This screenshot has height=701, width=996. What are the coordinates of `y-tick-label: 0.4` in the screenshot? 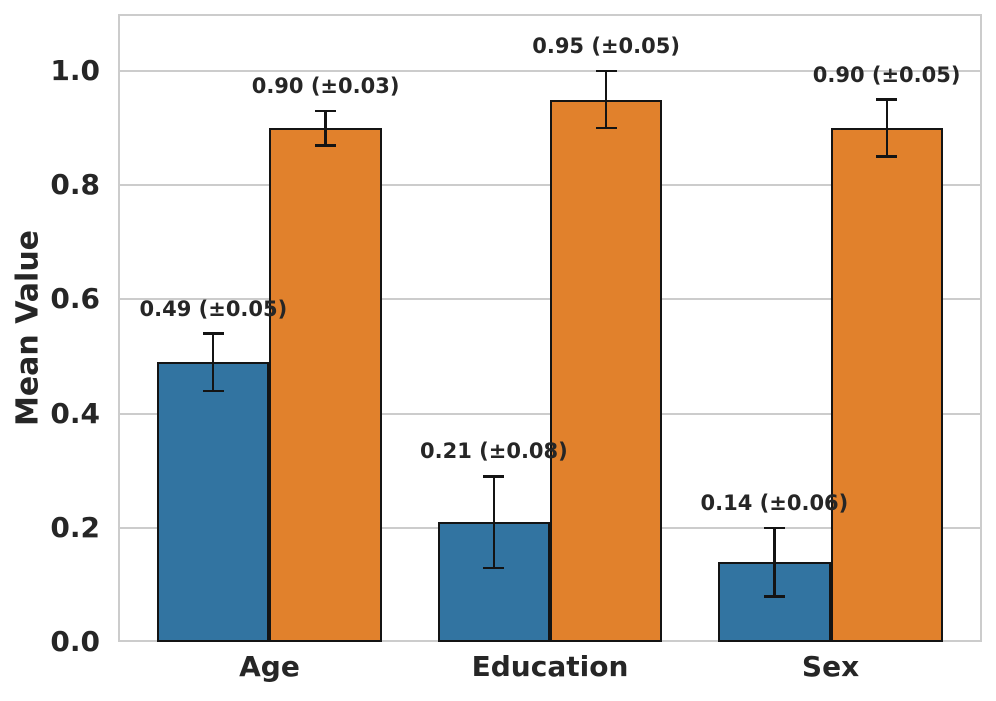 It's located at (75, 413).